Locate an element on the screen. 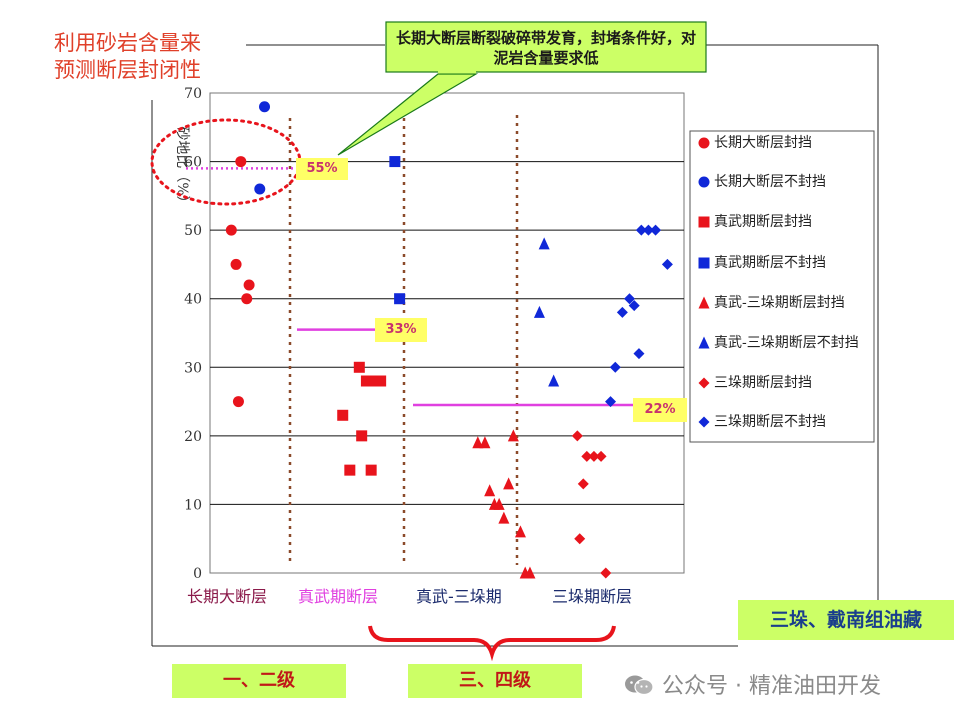 This screenshot has width=960, height=720. legend-markers is located at coordinates (704, 282).